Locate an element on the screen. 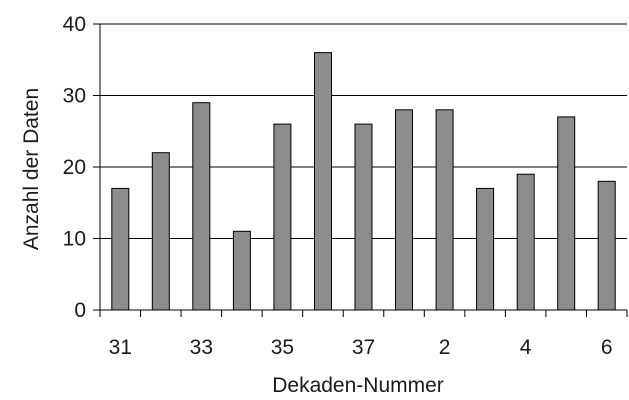  x-axis-label: Dekaden-Nummer is located at coordinates (358, 385).